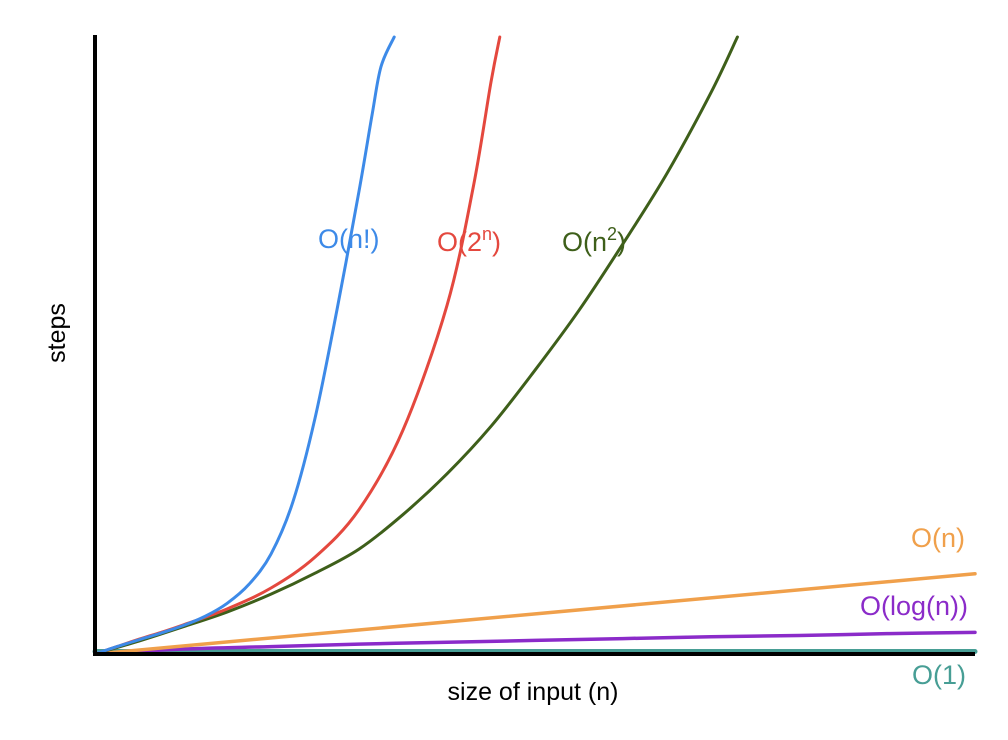  I want to click on series-label-base: O(n, so click(584, 242).